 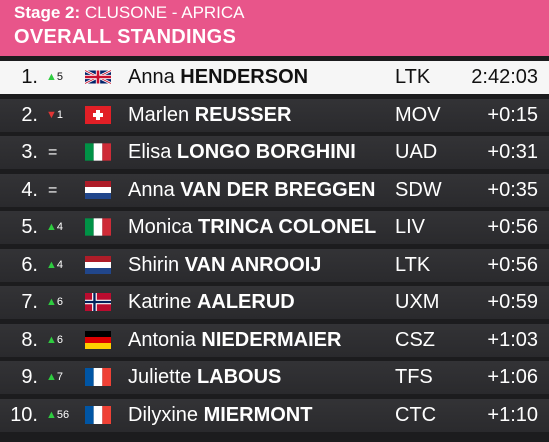 What do you see at coordinates (29, 189) in the screenshot?
I see `rank: 4.` at bounding box center [29, 189].